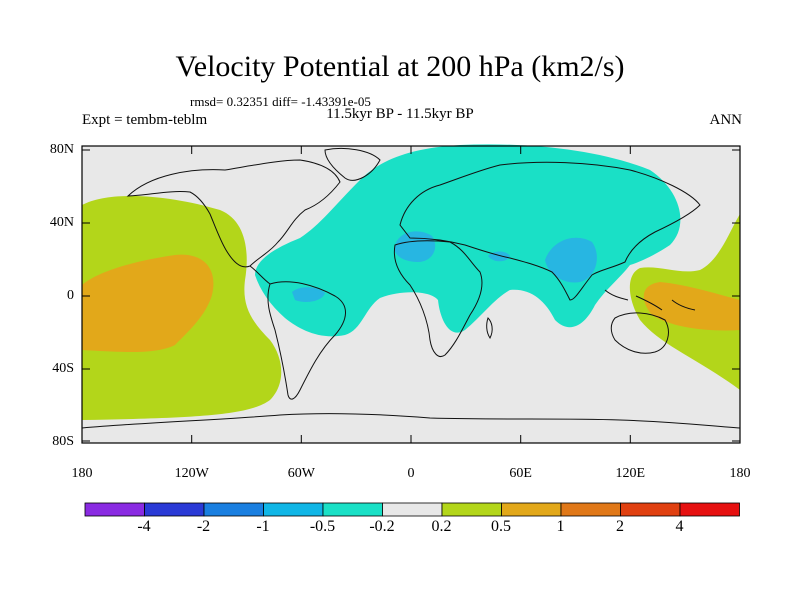  Describe the element at coordinates (650, 300) in the screenshot. I see `coastline-maritime-islands` at that location.